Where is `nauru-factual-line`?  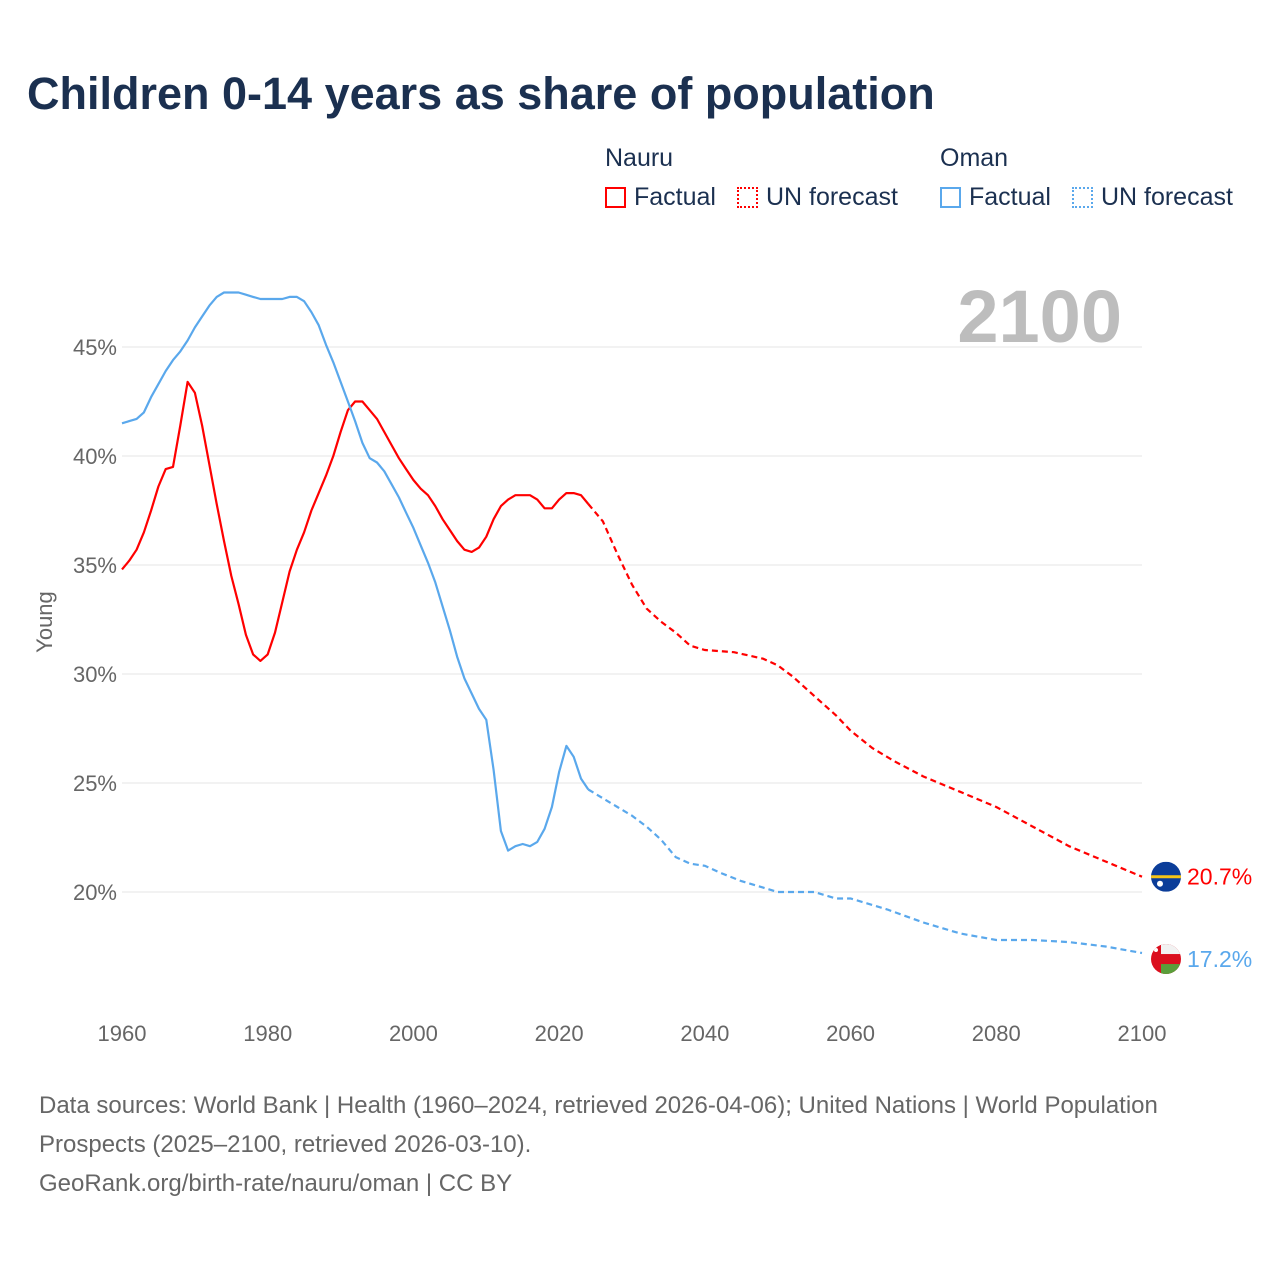
nauru-factual-line is located at coordinates (355, 521).